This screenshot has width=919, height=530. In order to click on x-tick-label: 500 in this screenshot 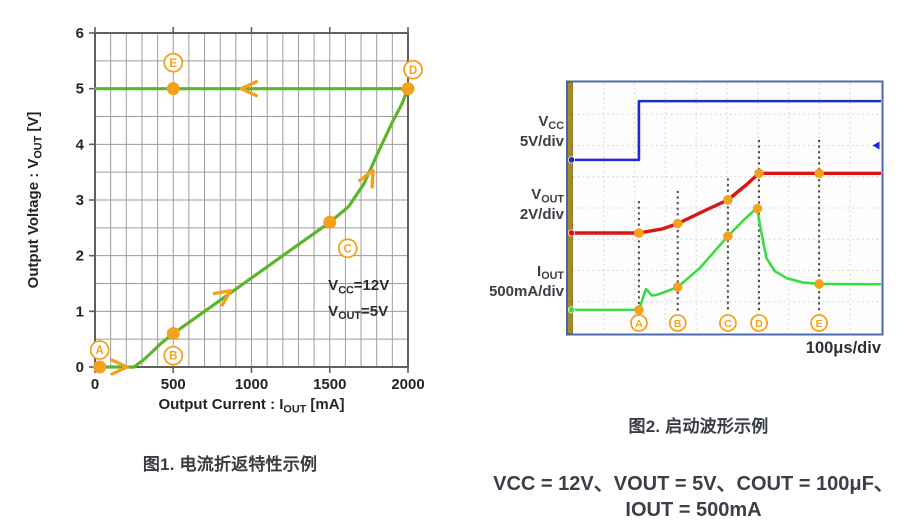, I will do `click(173, 384)`.